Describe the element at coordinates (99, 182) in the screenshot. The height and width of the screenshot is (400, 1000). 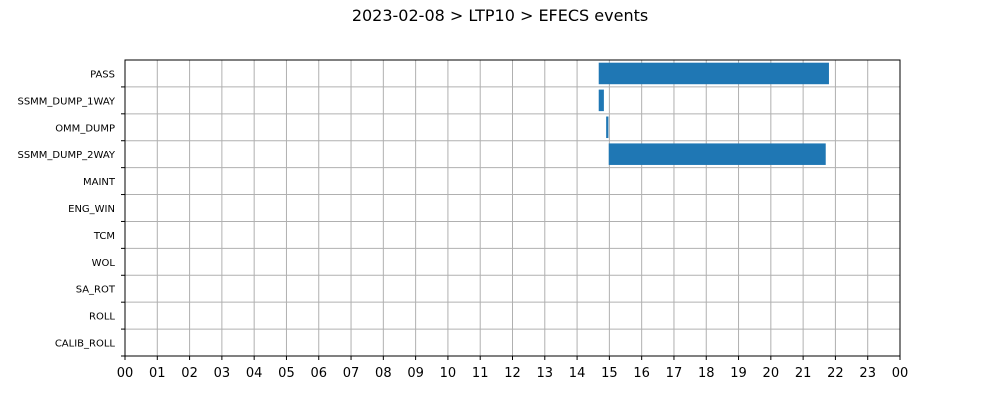
I see `y-tick-label: MAINT` at that location.